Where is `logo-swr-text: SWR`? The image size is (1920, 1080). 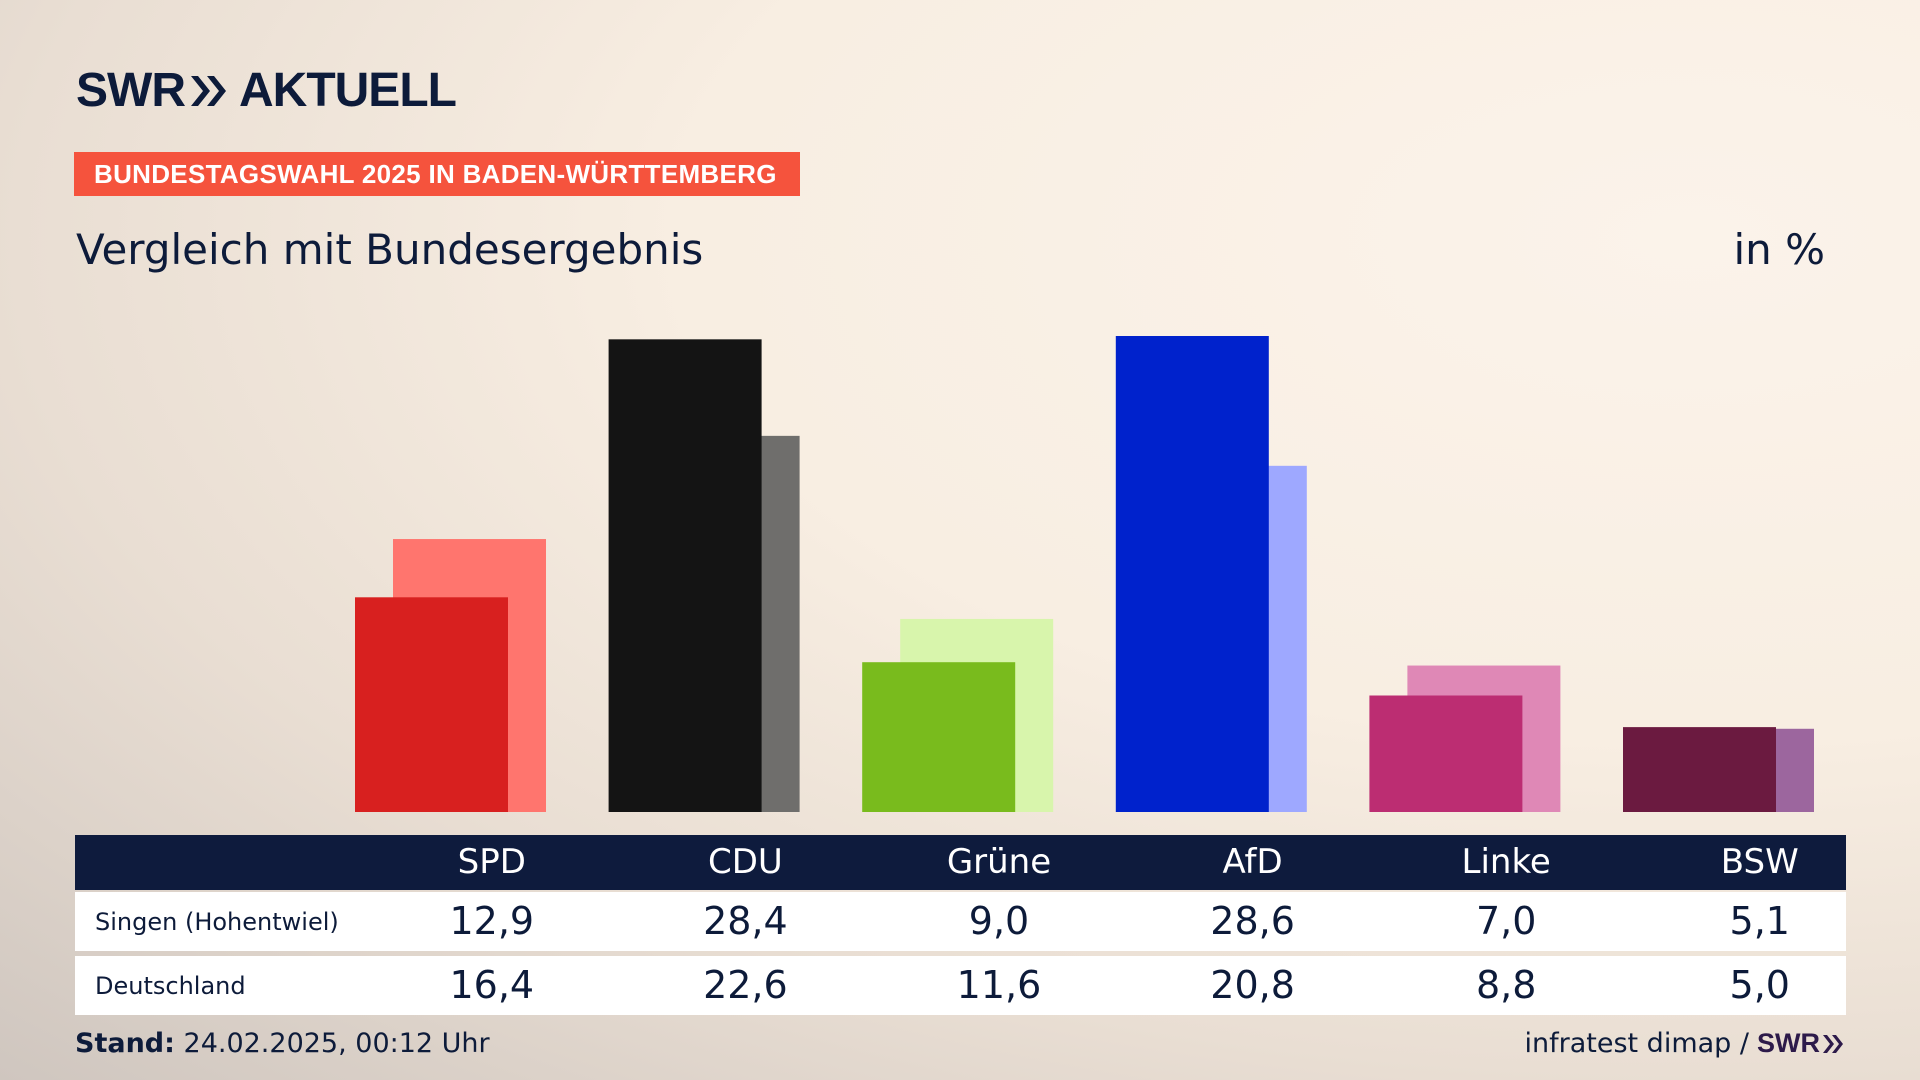 logo-swr-text: SWR is located at coordinates (131, 90).